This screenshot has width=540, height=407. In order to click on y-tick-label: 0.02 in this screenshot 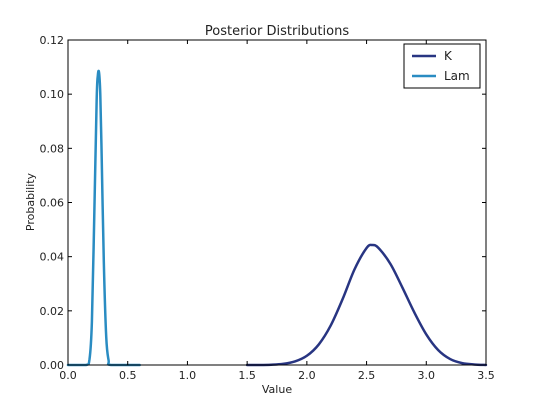, I will do `click(52, 311)`.